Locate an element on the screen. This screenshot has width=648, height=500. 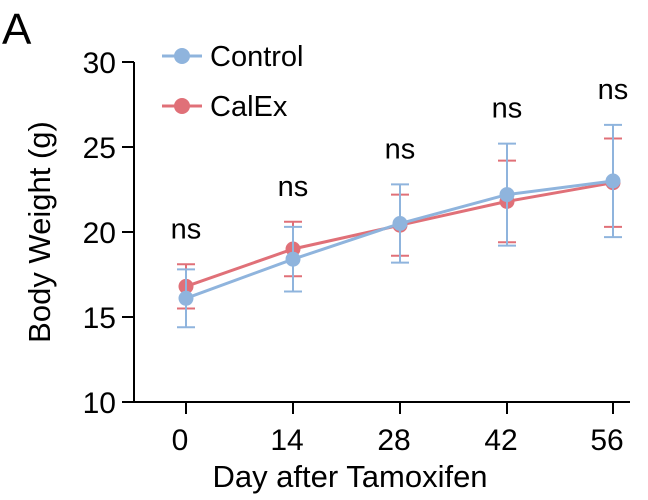
legend: Control CalEx is located at coordinates (233, 82).